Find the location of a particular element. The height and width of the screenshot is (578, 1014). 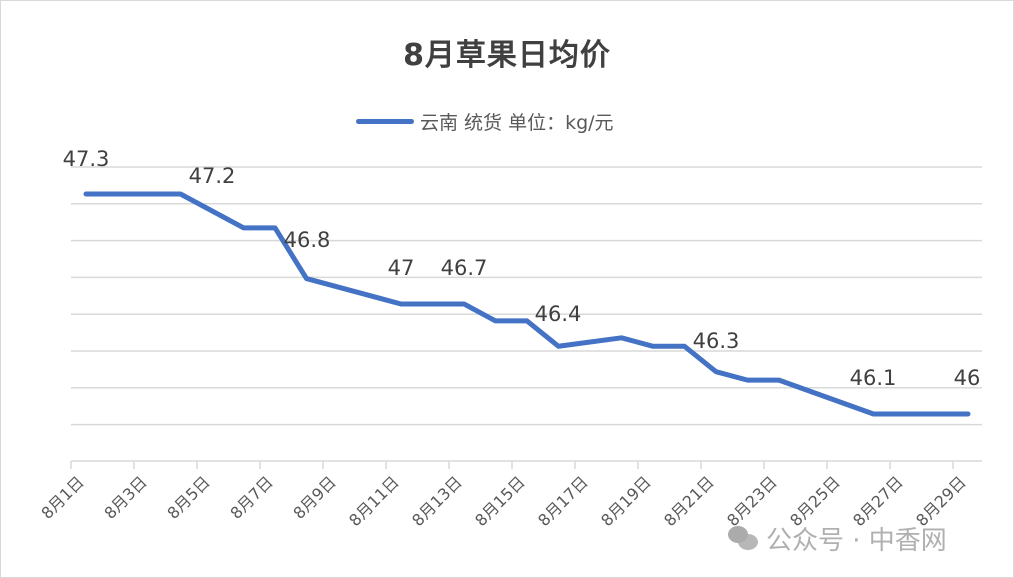

data-label: 46.7 is located at coordinates (464, 268).